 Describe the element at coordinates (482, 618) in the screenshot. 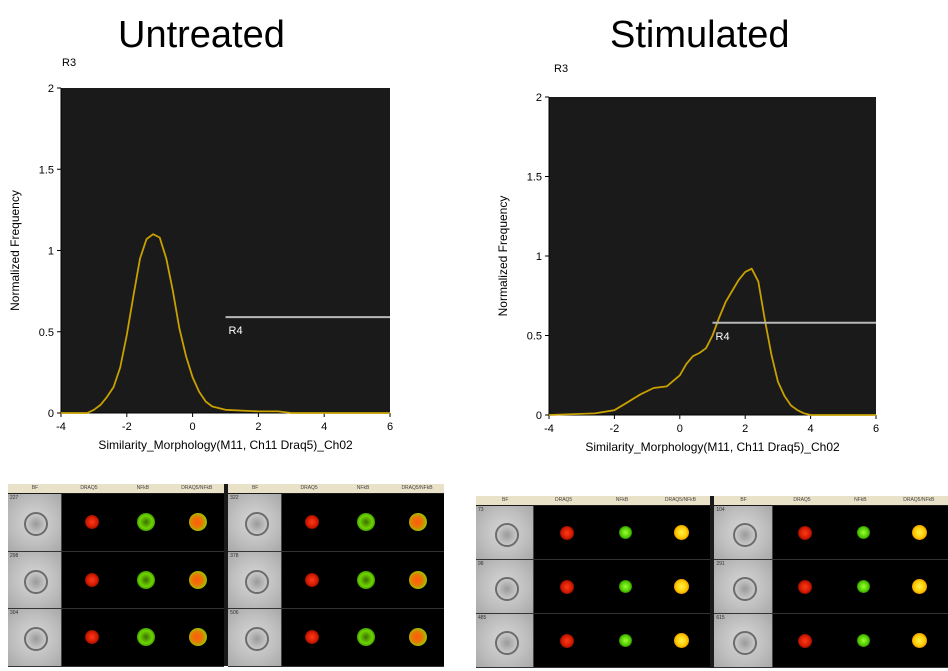

I see `object-id: 485` at that location.